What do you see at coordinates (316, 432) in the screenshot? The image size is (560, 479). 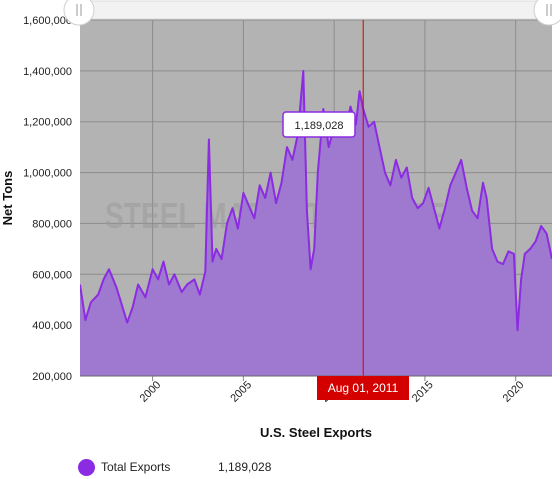 I see `chart-title: U.S. Steel Exports` at bounding box center [316, 432].